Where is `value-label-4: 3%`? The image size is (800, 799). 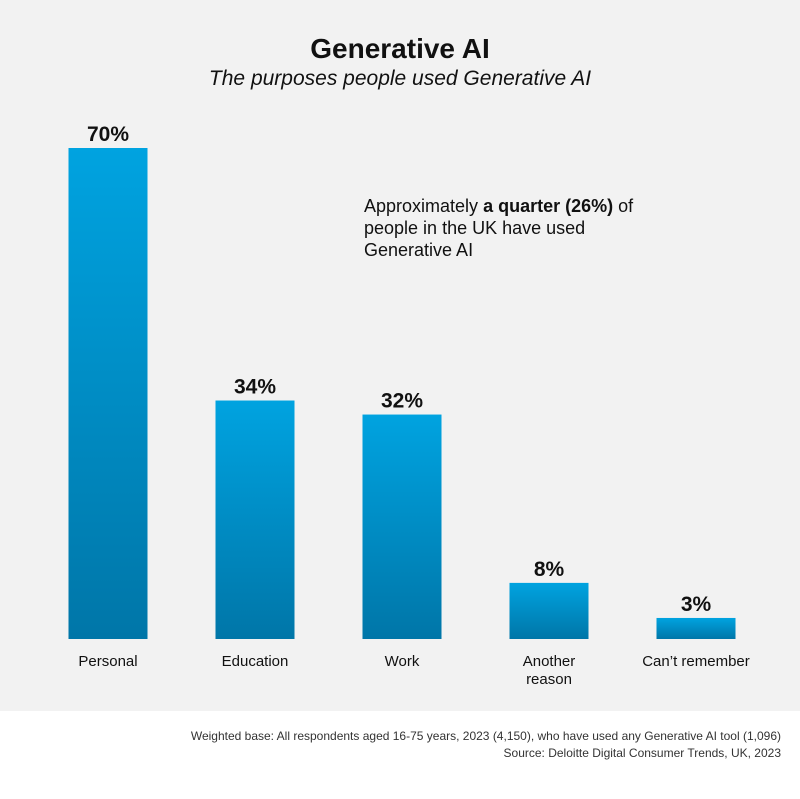
value-label-4: 3% is located at coordinates (696, 604).